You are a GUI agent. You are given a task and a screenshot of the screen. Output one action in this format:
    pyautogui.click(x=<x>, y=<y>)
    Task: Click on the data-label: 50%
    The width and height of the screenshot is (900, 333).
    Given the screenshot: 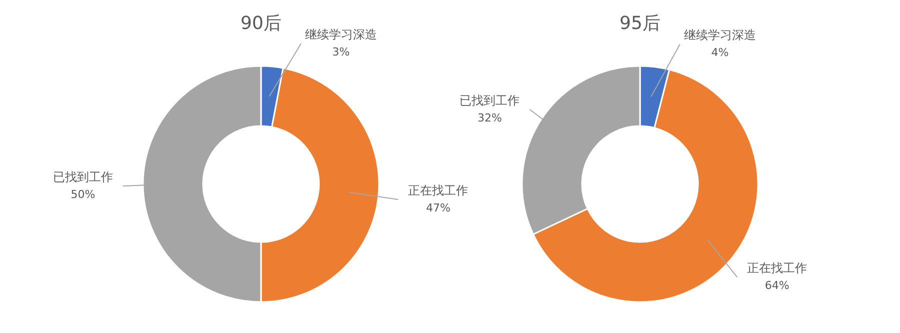 What is the action you would take?
    pyautogui.click(x=83, y=194)
    